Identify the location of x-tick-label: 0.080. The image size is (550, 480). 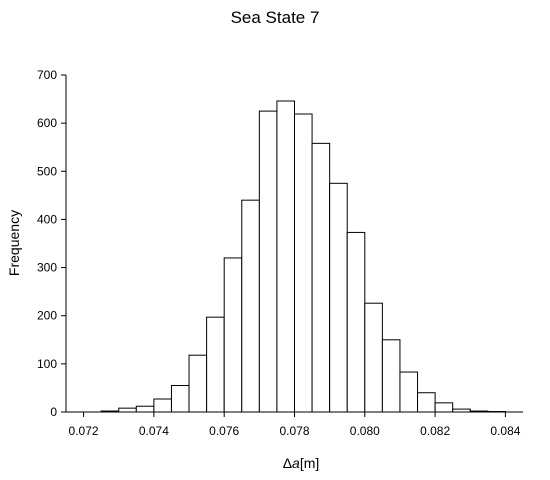
(365, 431).